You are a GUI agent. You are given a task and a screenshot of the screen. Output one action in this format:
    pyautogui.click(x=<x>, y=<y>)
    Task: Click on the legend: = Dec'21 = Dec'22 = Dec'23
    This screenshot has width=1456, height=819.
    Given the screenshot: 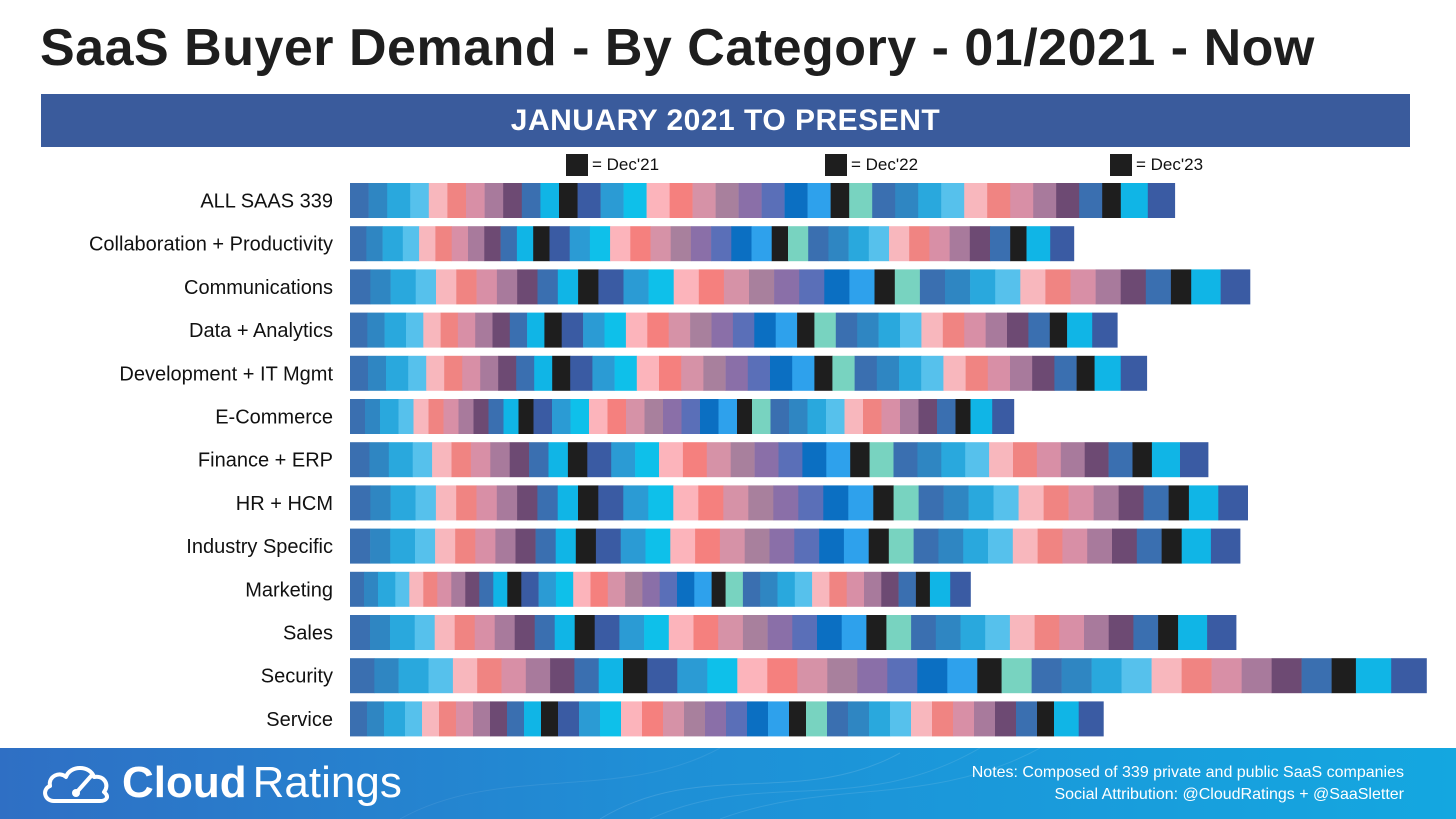 What is the action you would take?
    pyautogui.click(x=728, y=165)
    